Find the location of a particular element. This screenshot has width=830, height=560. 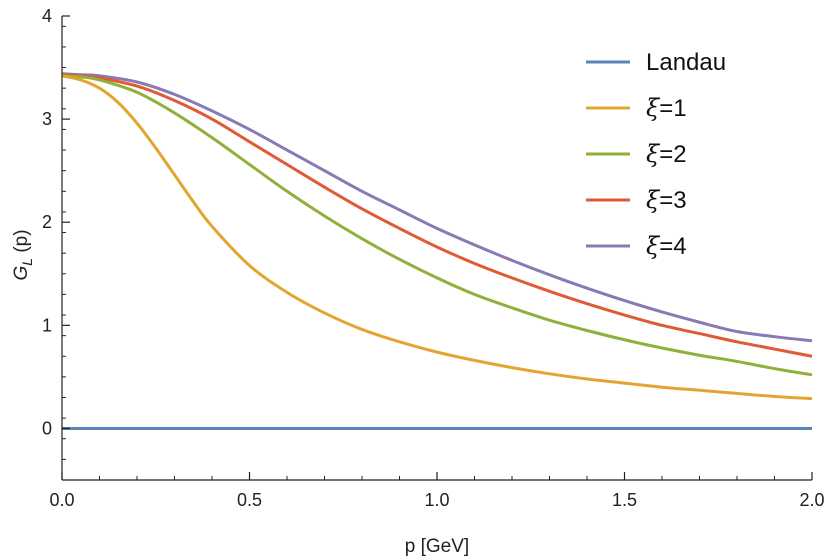

x-tick-label: 0.0 is located at coordinates (61, 500).